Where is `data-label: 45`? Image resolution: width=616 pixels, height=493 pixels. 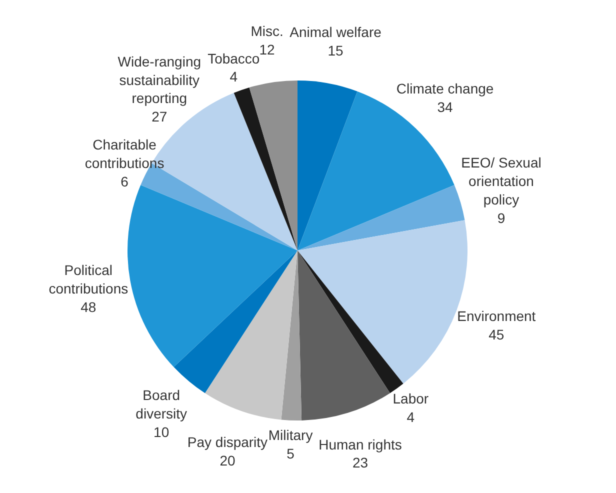 data-label: 45 is located at coordinates (496, 334).